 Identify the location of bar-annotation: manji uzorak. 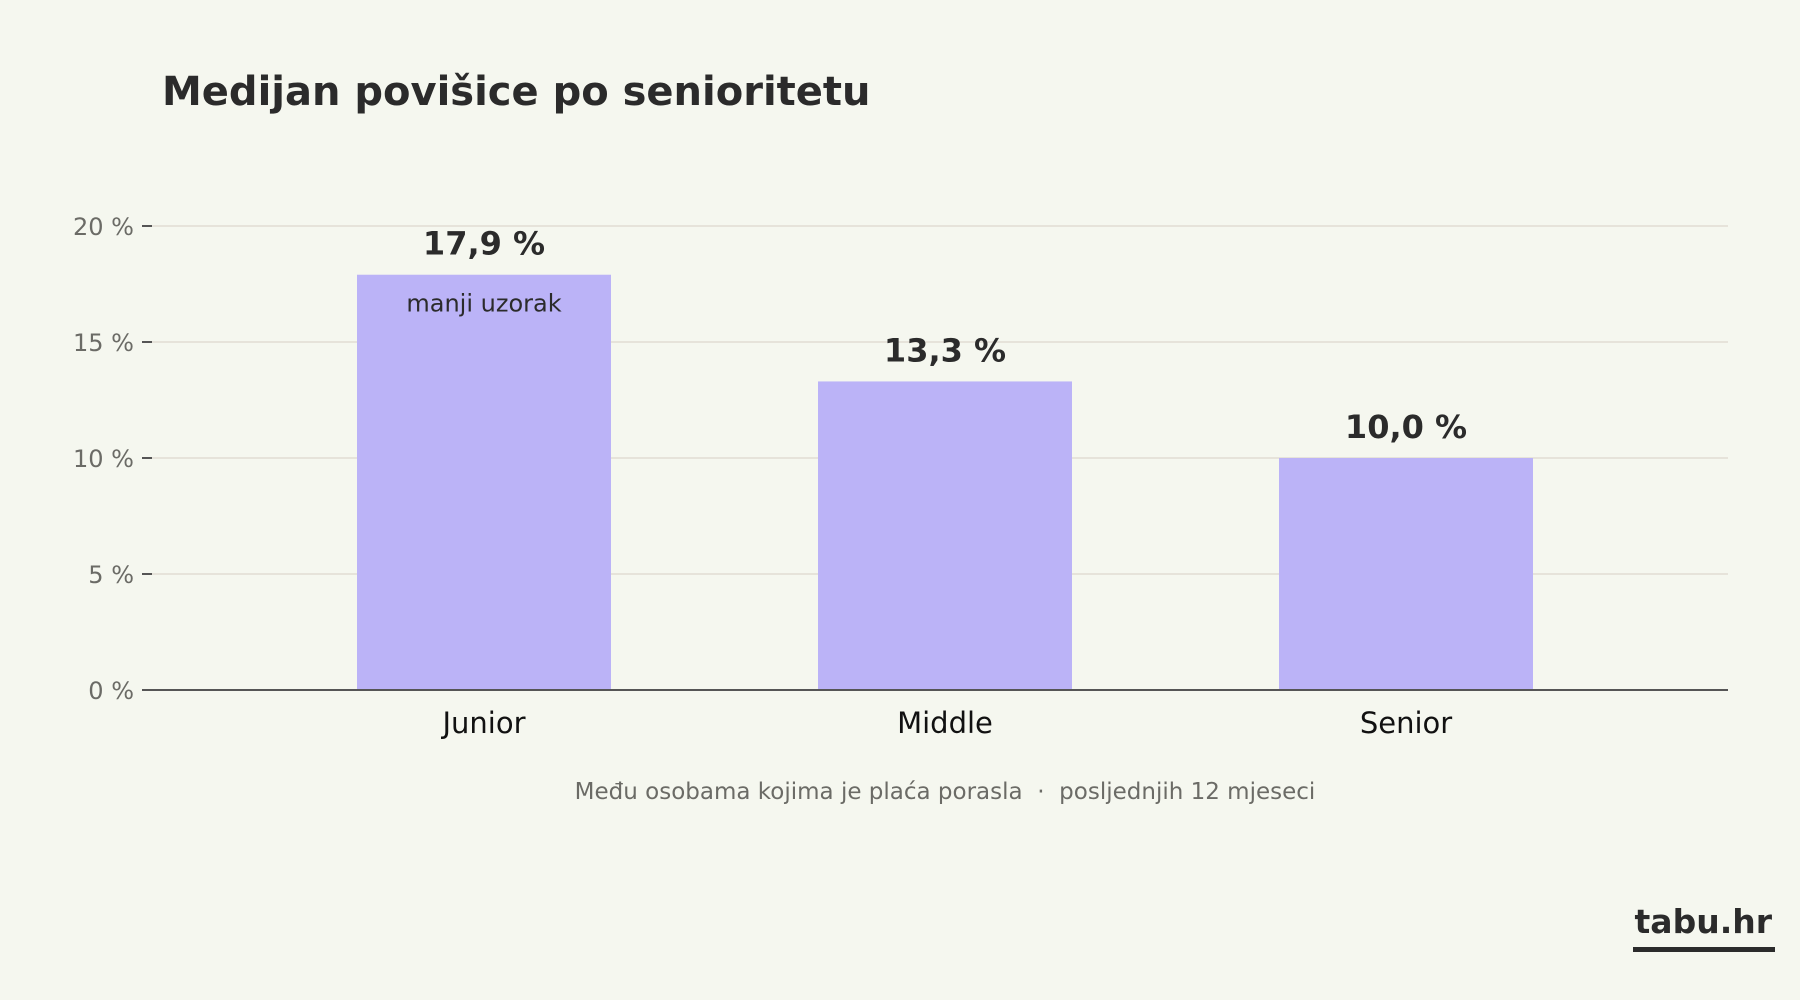
(483, 304).